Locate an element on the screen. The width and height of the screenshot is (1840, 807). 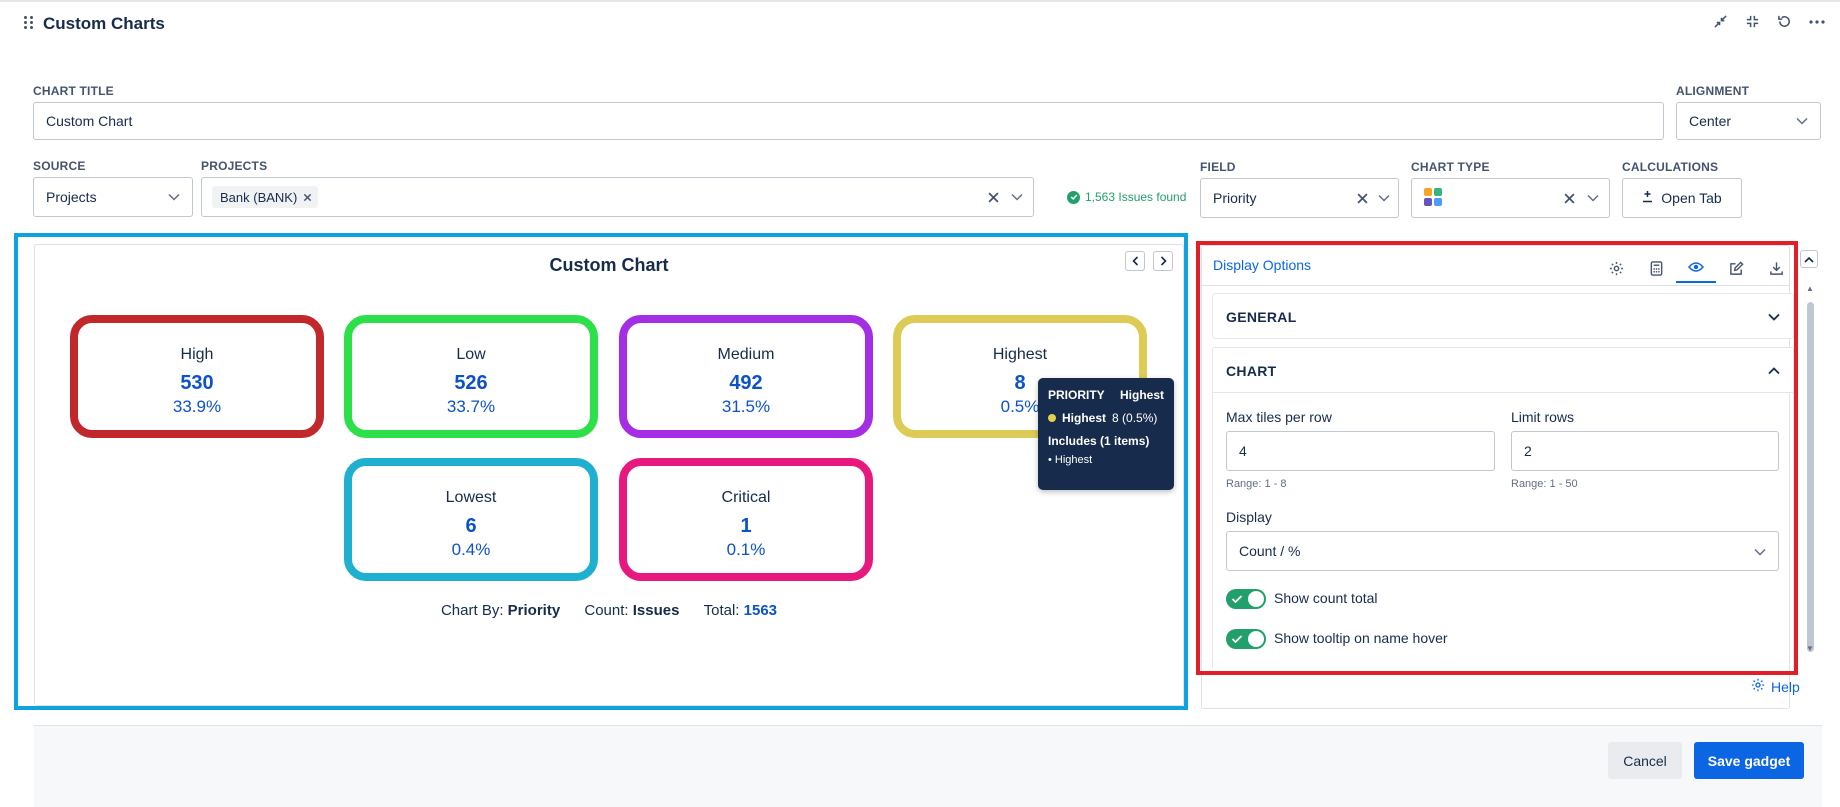
field-label: FIELD is located at coordinates (1218, 167).